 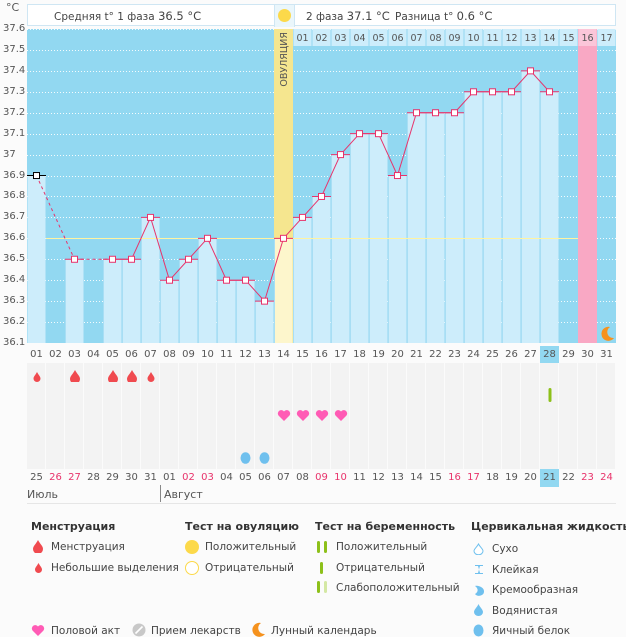 I want to click on calendar-date-label: 05, so click(x=245, y=477).